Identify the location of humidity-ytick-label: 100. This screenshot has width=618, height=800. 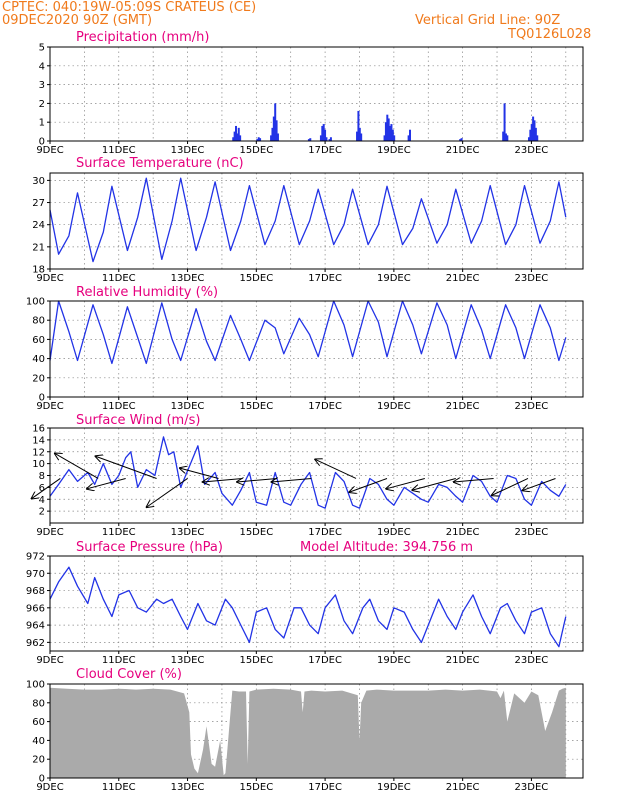
(35, 302).